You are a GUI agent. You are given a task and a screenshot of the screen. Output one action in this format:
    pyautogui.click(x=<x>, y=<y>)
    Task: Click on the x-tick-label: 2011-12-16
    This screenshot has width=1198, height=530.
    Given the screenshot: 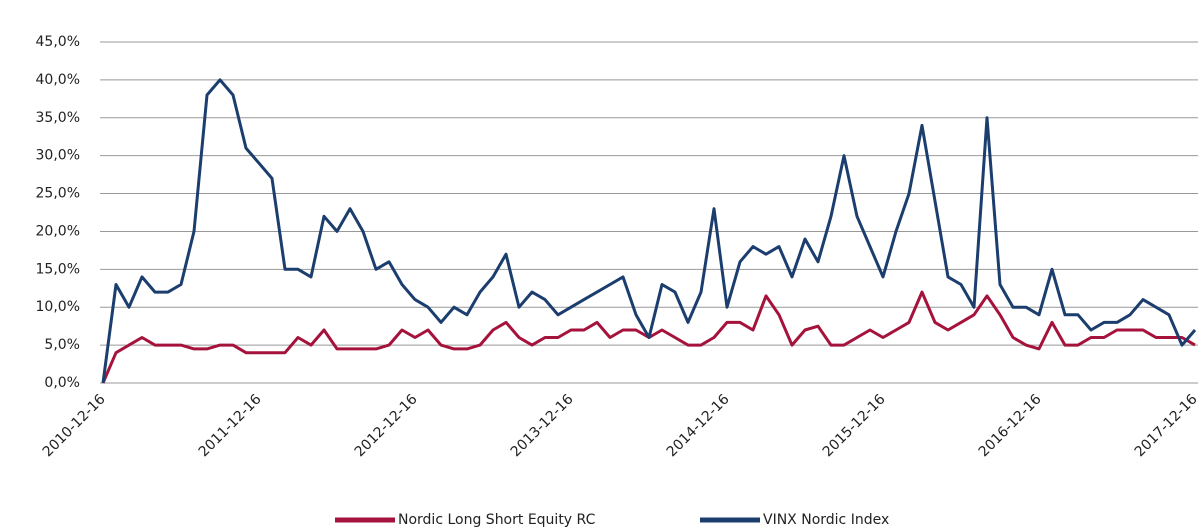 What is the action you would take?
    pyautogui.click(x=230, y=425)
    